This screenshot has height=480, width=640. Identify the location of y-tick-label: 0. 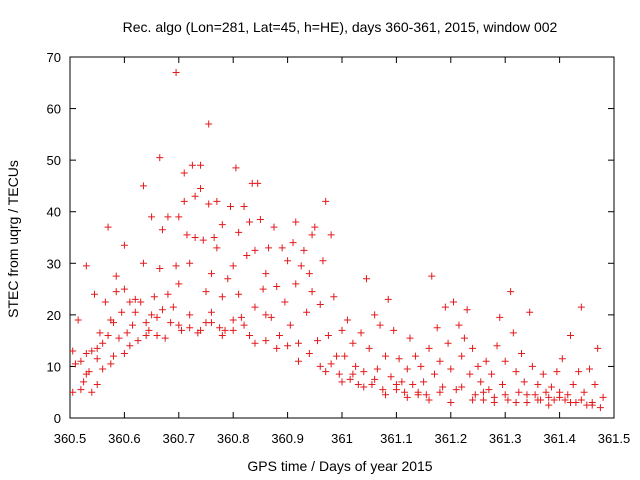
(57, 418).